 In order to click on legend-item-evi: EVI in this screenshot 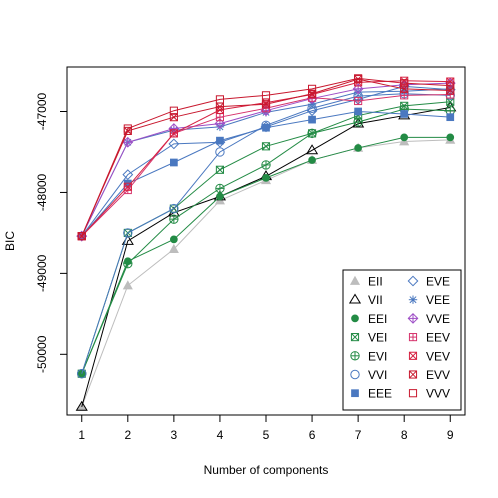, I will do `click(368, 356)`.